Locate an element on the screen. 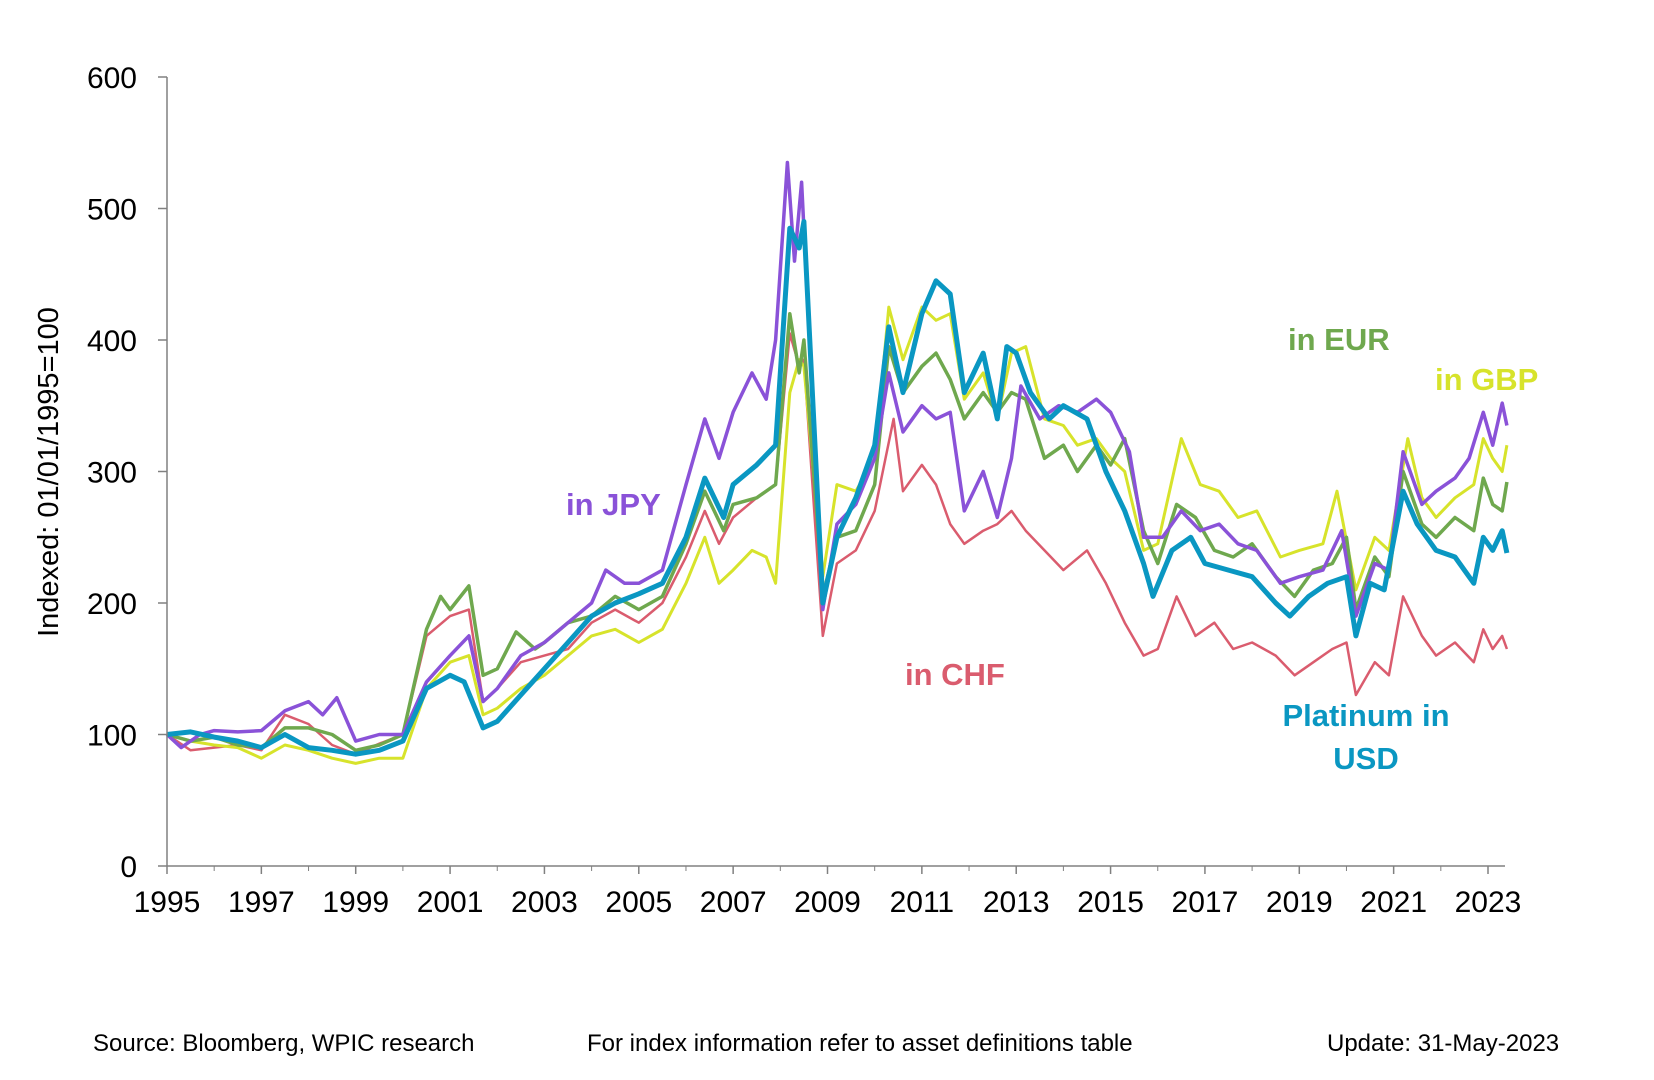 The height and width of the screenshot is (1080, 1654). y-tick-label: 400 is located at coordinates (112, 341).